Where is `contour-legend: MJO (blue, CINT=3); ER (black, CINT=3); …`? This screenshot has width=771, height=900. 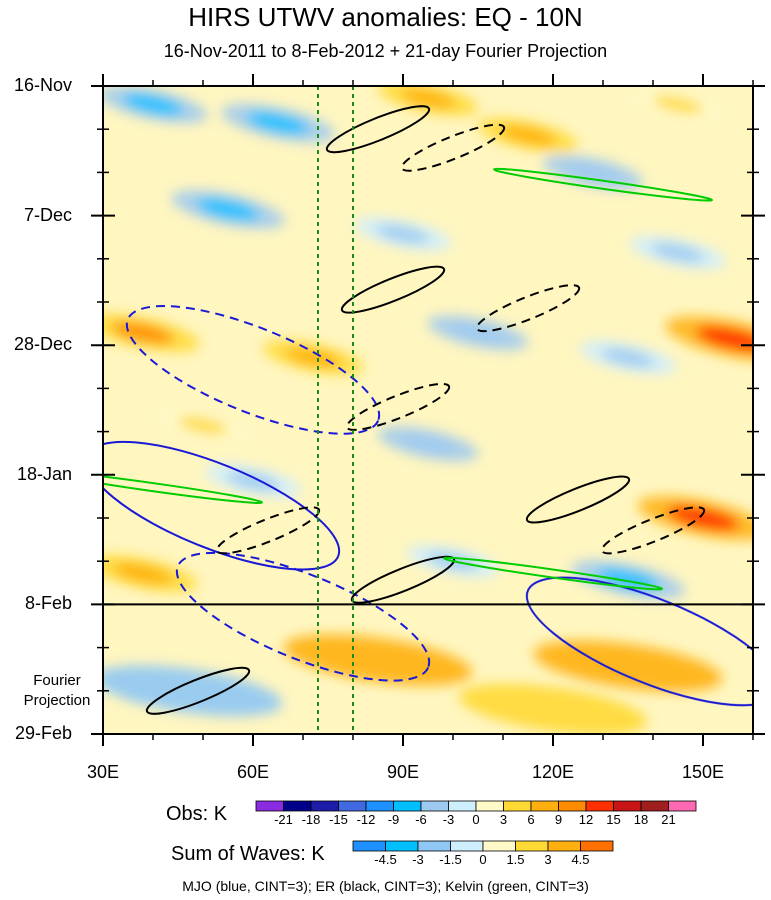
contour-legend: MJO (blue, CINT=3); ER (black, CINT=3); … is located at coordinates (385, 886).